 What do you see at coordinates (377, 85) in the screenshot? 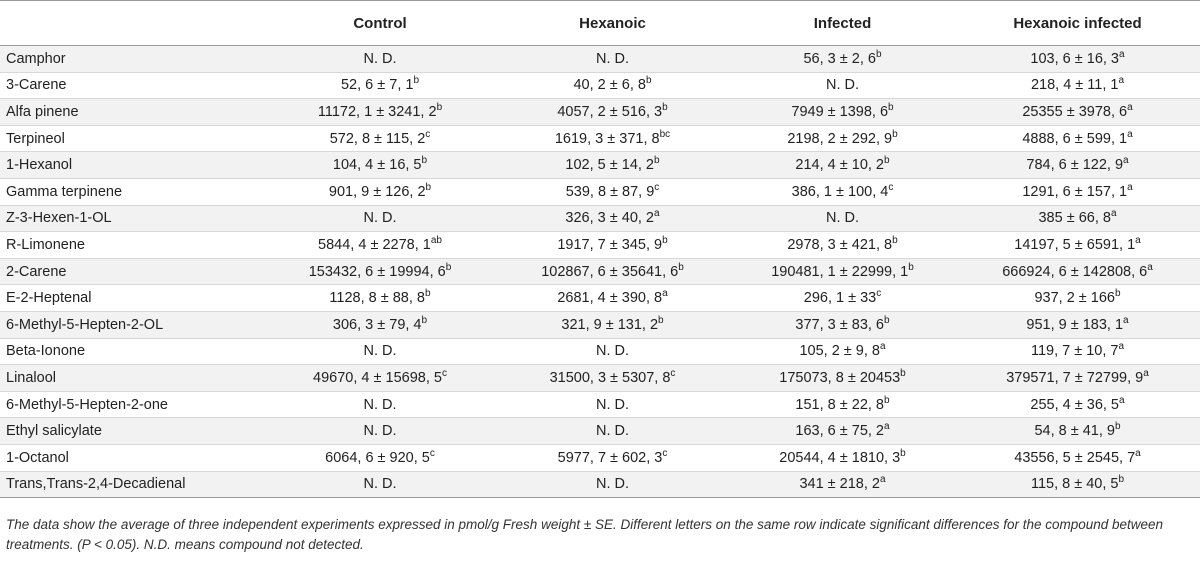
I see `cell-value: 52, 6 ± 7, 1` at bounding box center [377, 85].